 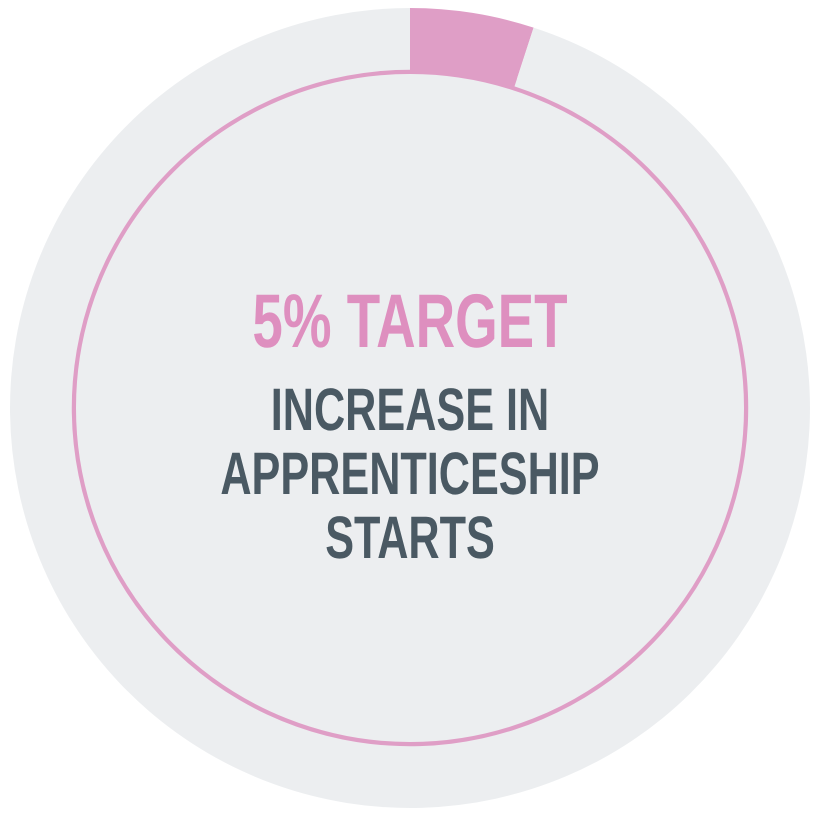 What do you see at coordinates (410, 321) in the screenshot?
I see `text: 5% TARGET` at bounding box center [410, 321].